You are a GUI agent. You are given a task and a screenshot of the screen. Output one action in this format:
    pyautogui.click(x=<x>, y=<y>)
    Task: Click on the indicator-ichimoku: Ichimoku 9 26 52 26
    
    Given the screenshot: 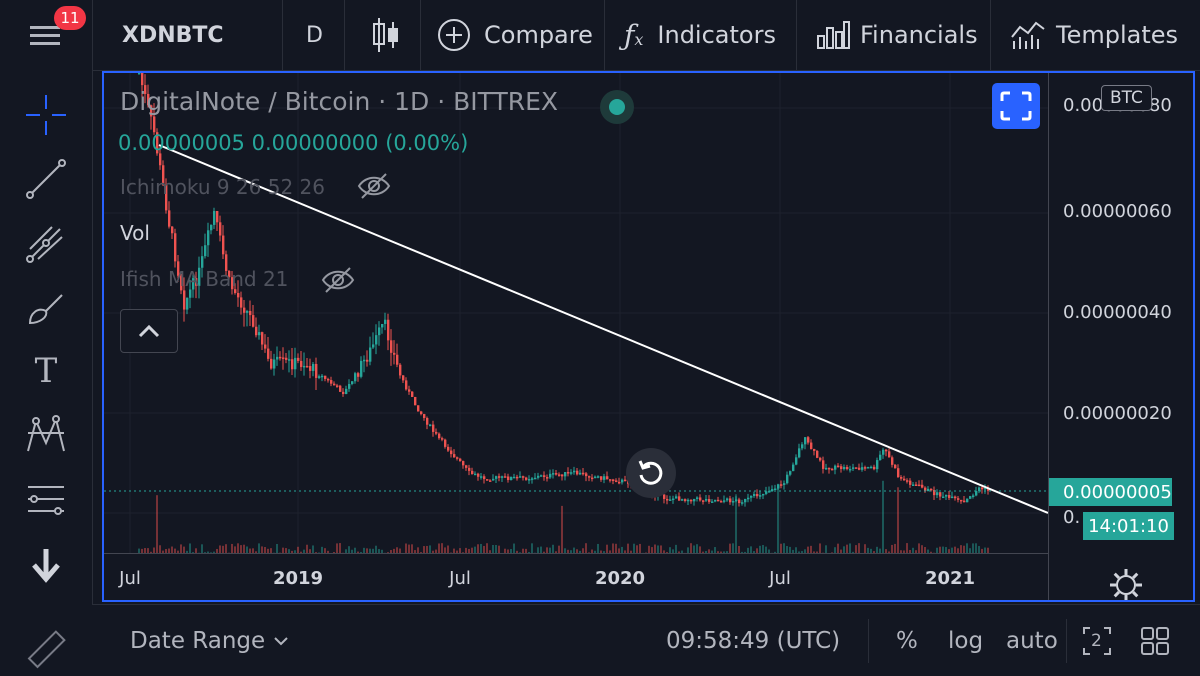 What is the action you would take?
    pyautogui.click(x=222, y=187)
    